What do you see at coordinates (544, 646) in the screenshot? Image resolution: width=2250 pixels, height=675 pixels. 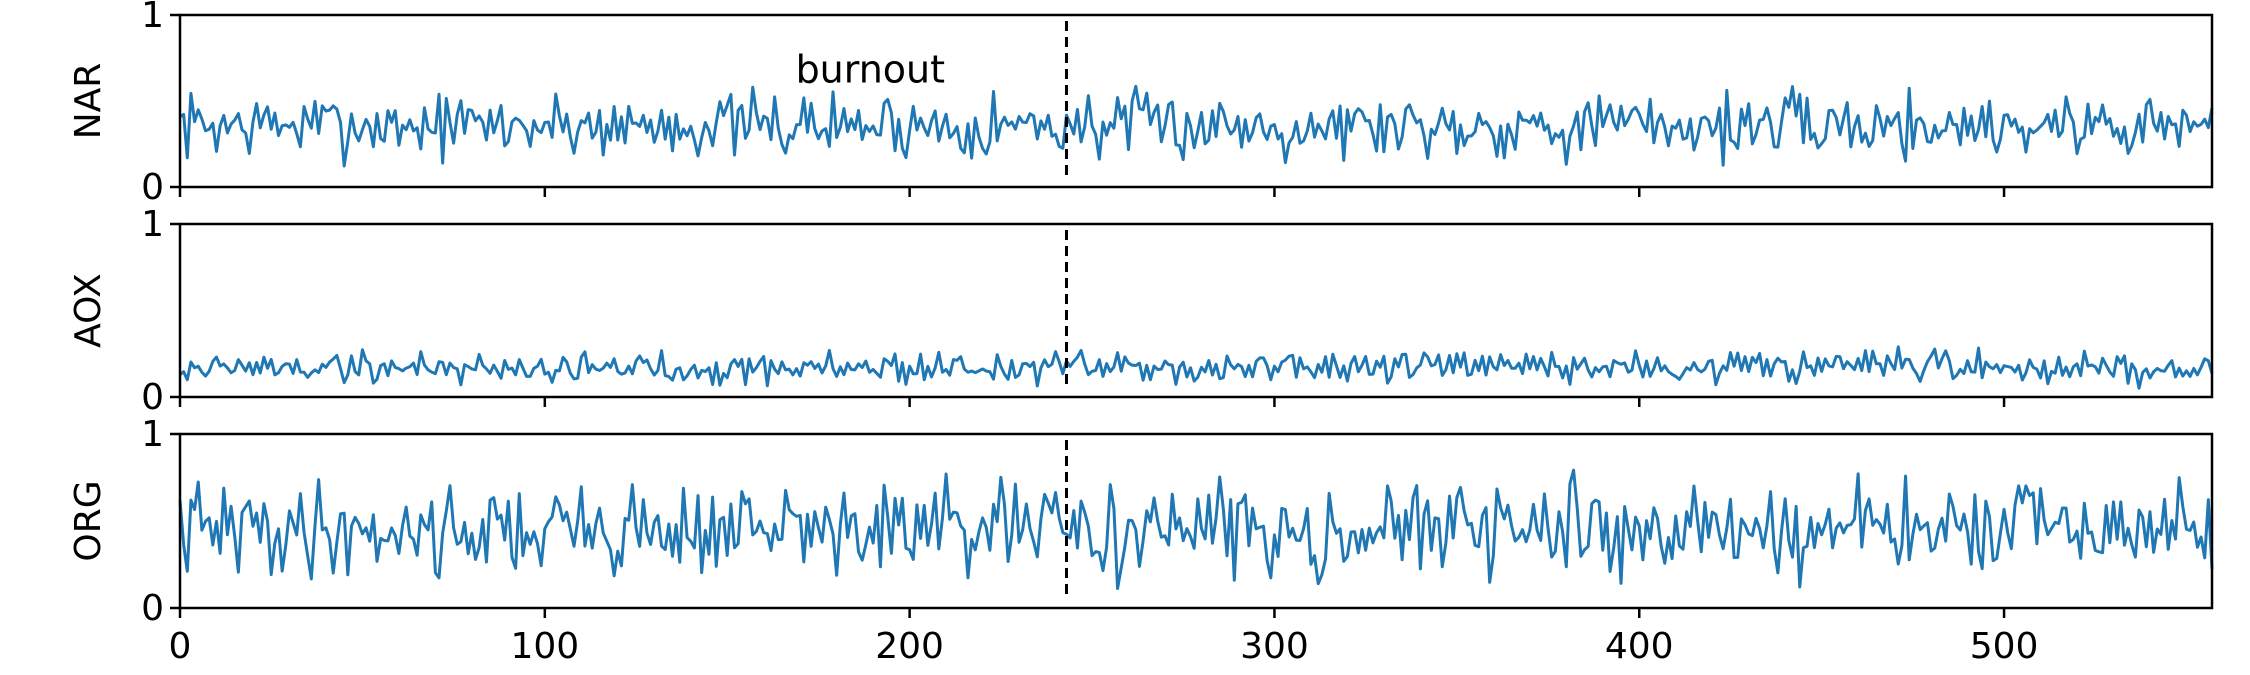 I see `x-tick-label: 100` at bounding box center [544, 646].